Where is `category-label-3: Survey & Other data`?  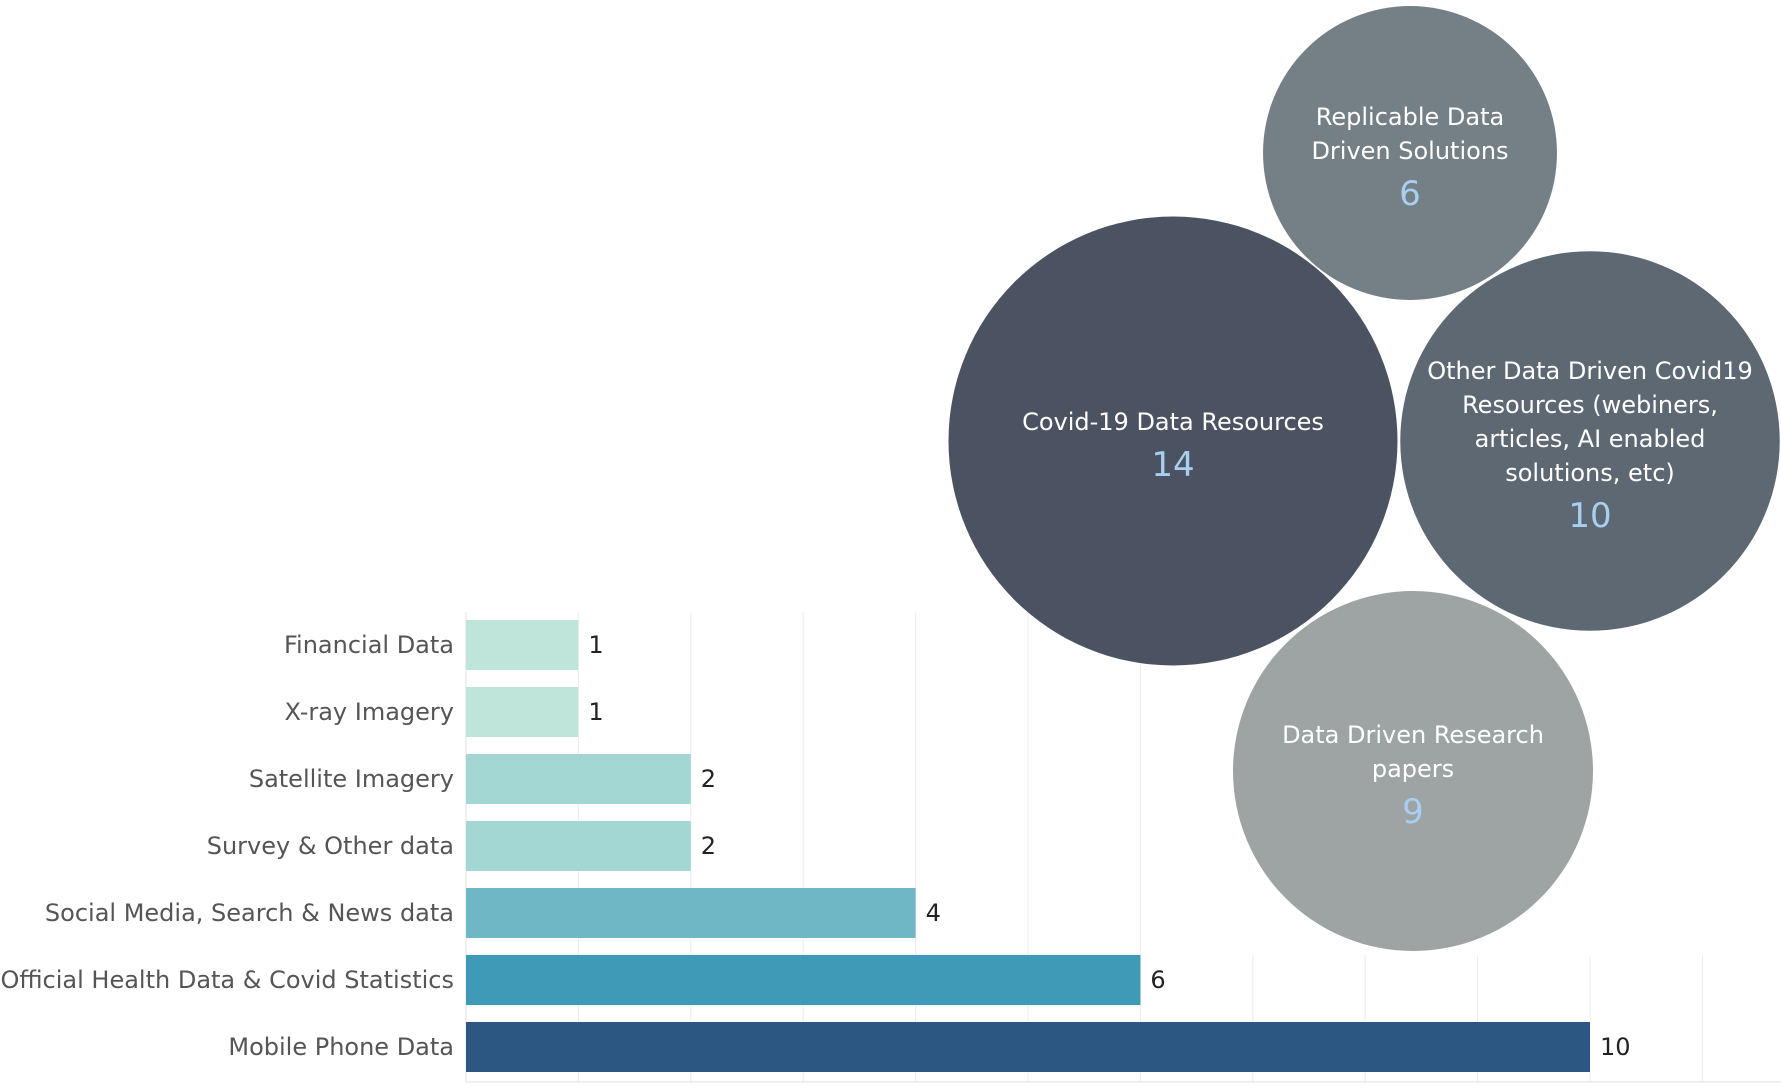
category-label-3: Survey & Other data is located at coordinates (330, 846).